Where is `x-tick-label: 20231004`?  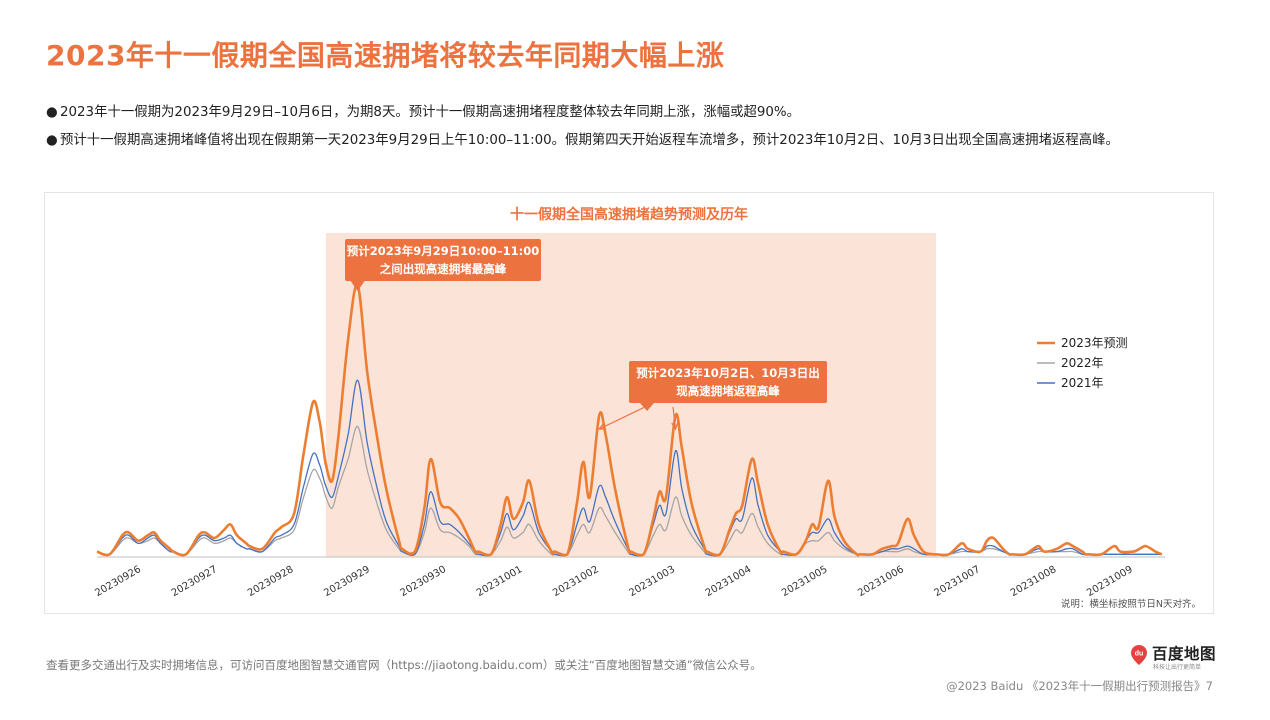
x-tick-label: 20231004 is located at coordinates (729, 581).